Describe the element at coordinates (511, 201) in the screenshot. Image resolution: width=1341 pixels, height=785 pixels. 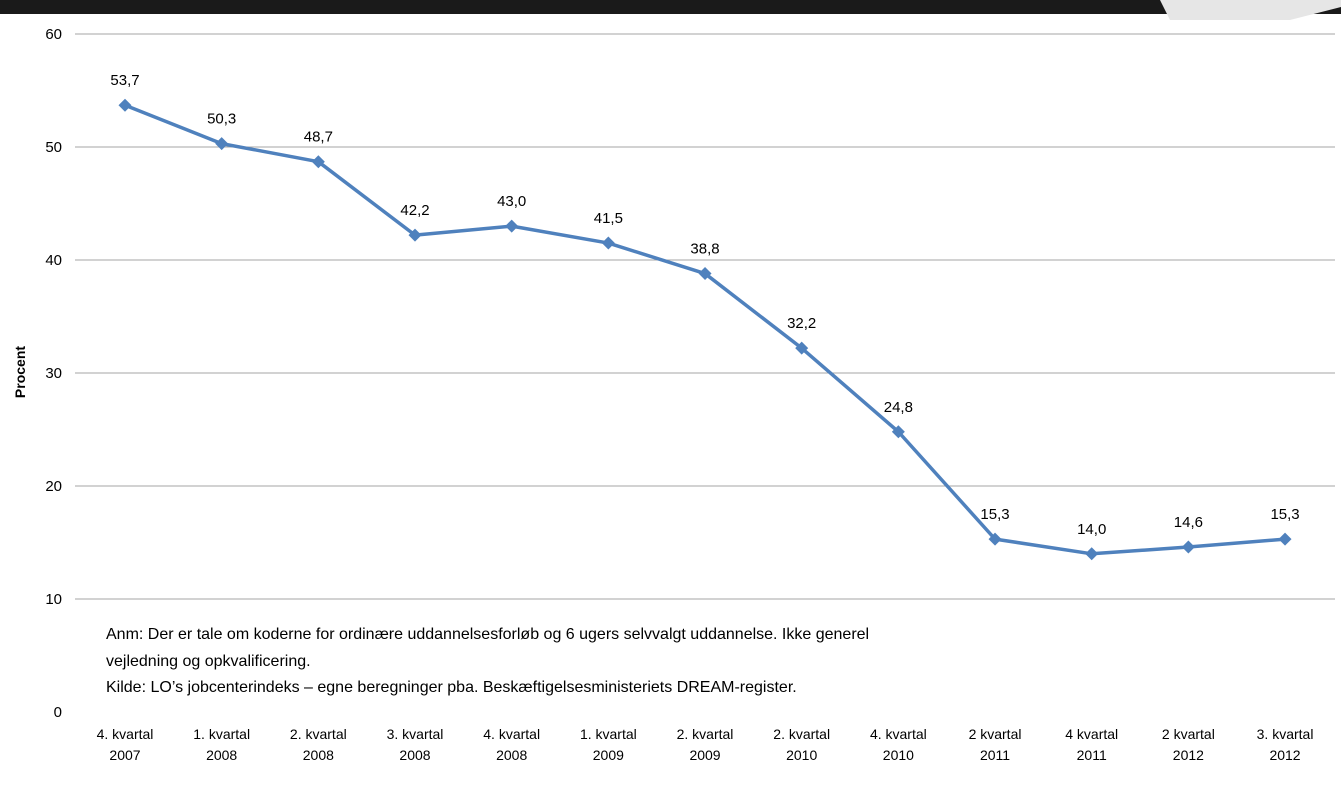
I see `data-label: 43,0` at that location.